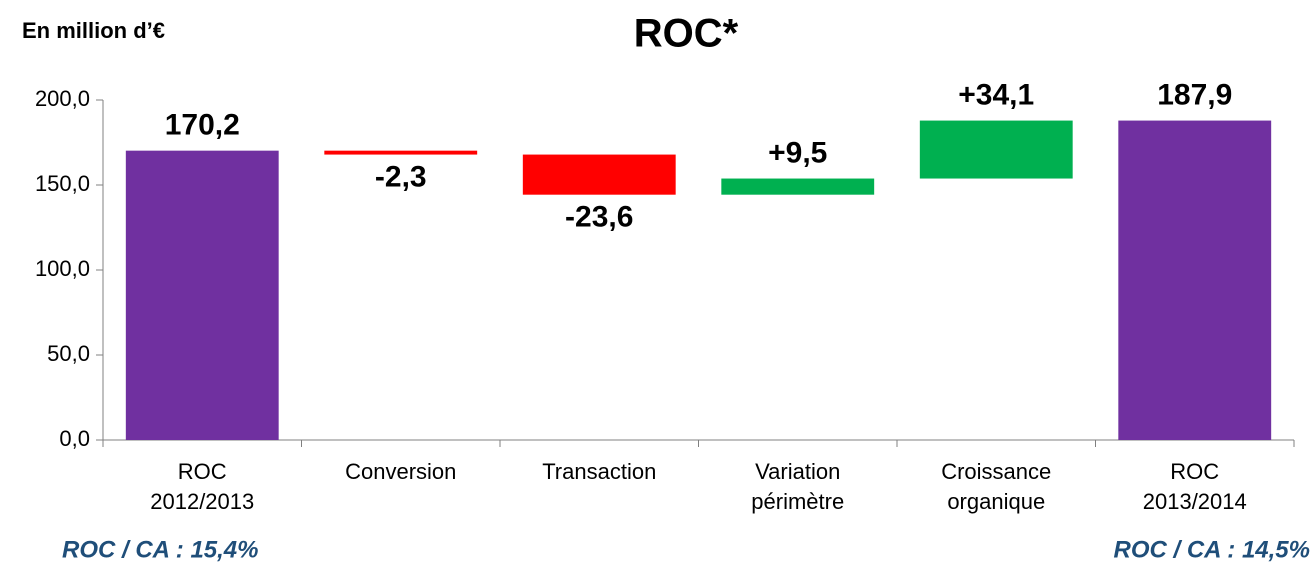 The width and height of the screenshot is (1314, 580). I want to click on y-tick-label: 100,0, so click(62, 268).